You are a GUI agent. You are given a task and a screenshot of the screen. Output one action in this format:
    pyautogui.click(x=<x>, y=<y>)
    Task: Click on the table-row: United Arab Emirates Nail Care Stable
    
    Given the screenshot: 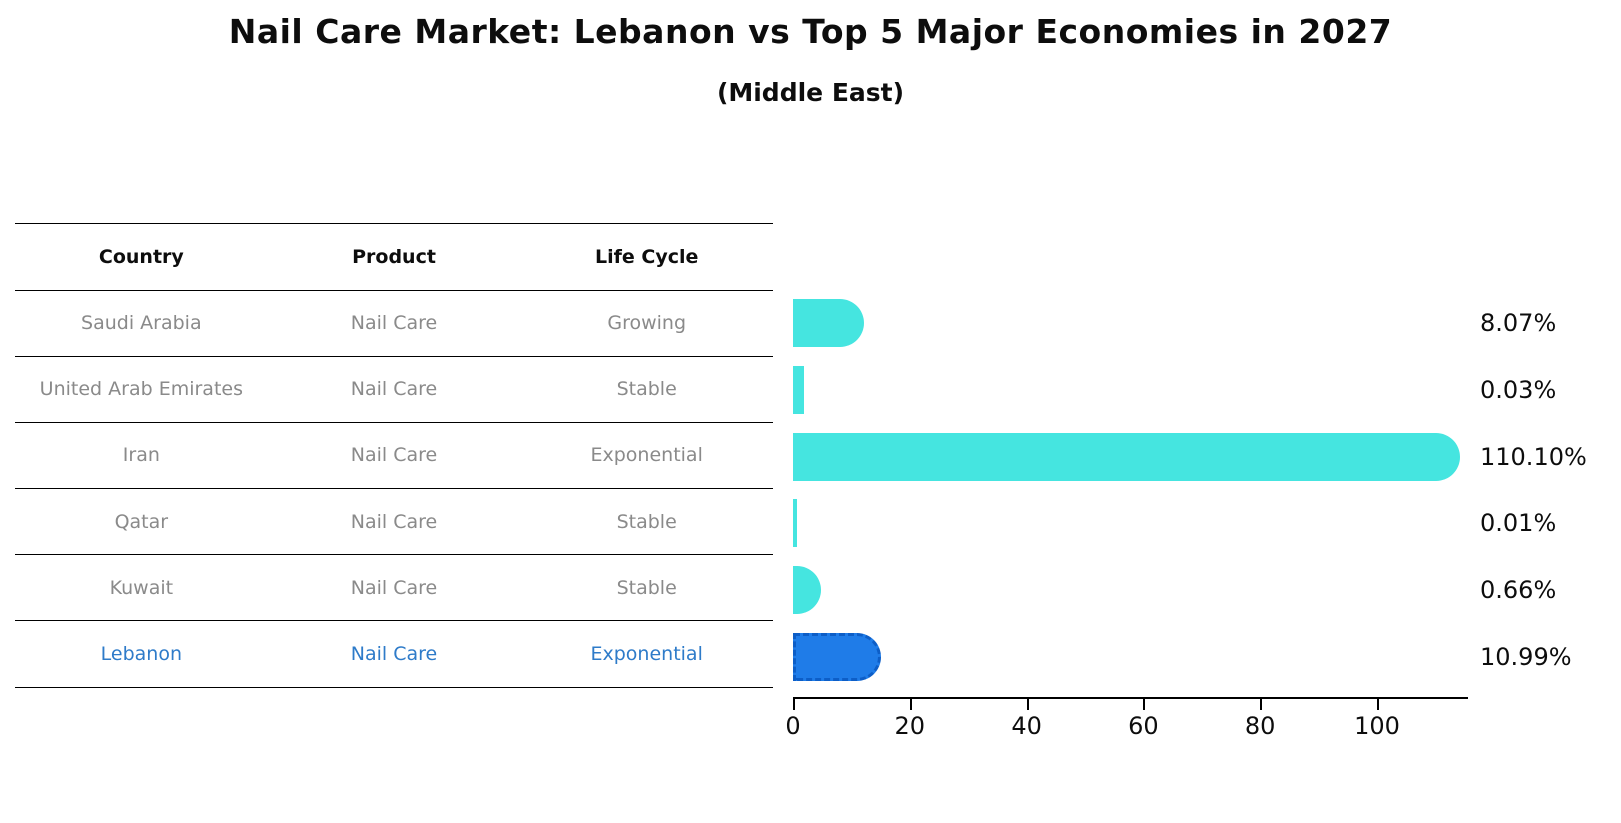 What is the action you would take?
    pyautogui.click(x=394, y=390)
    